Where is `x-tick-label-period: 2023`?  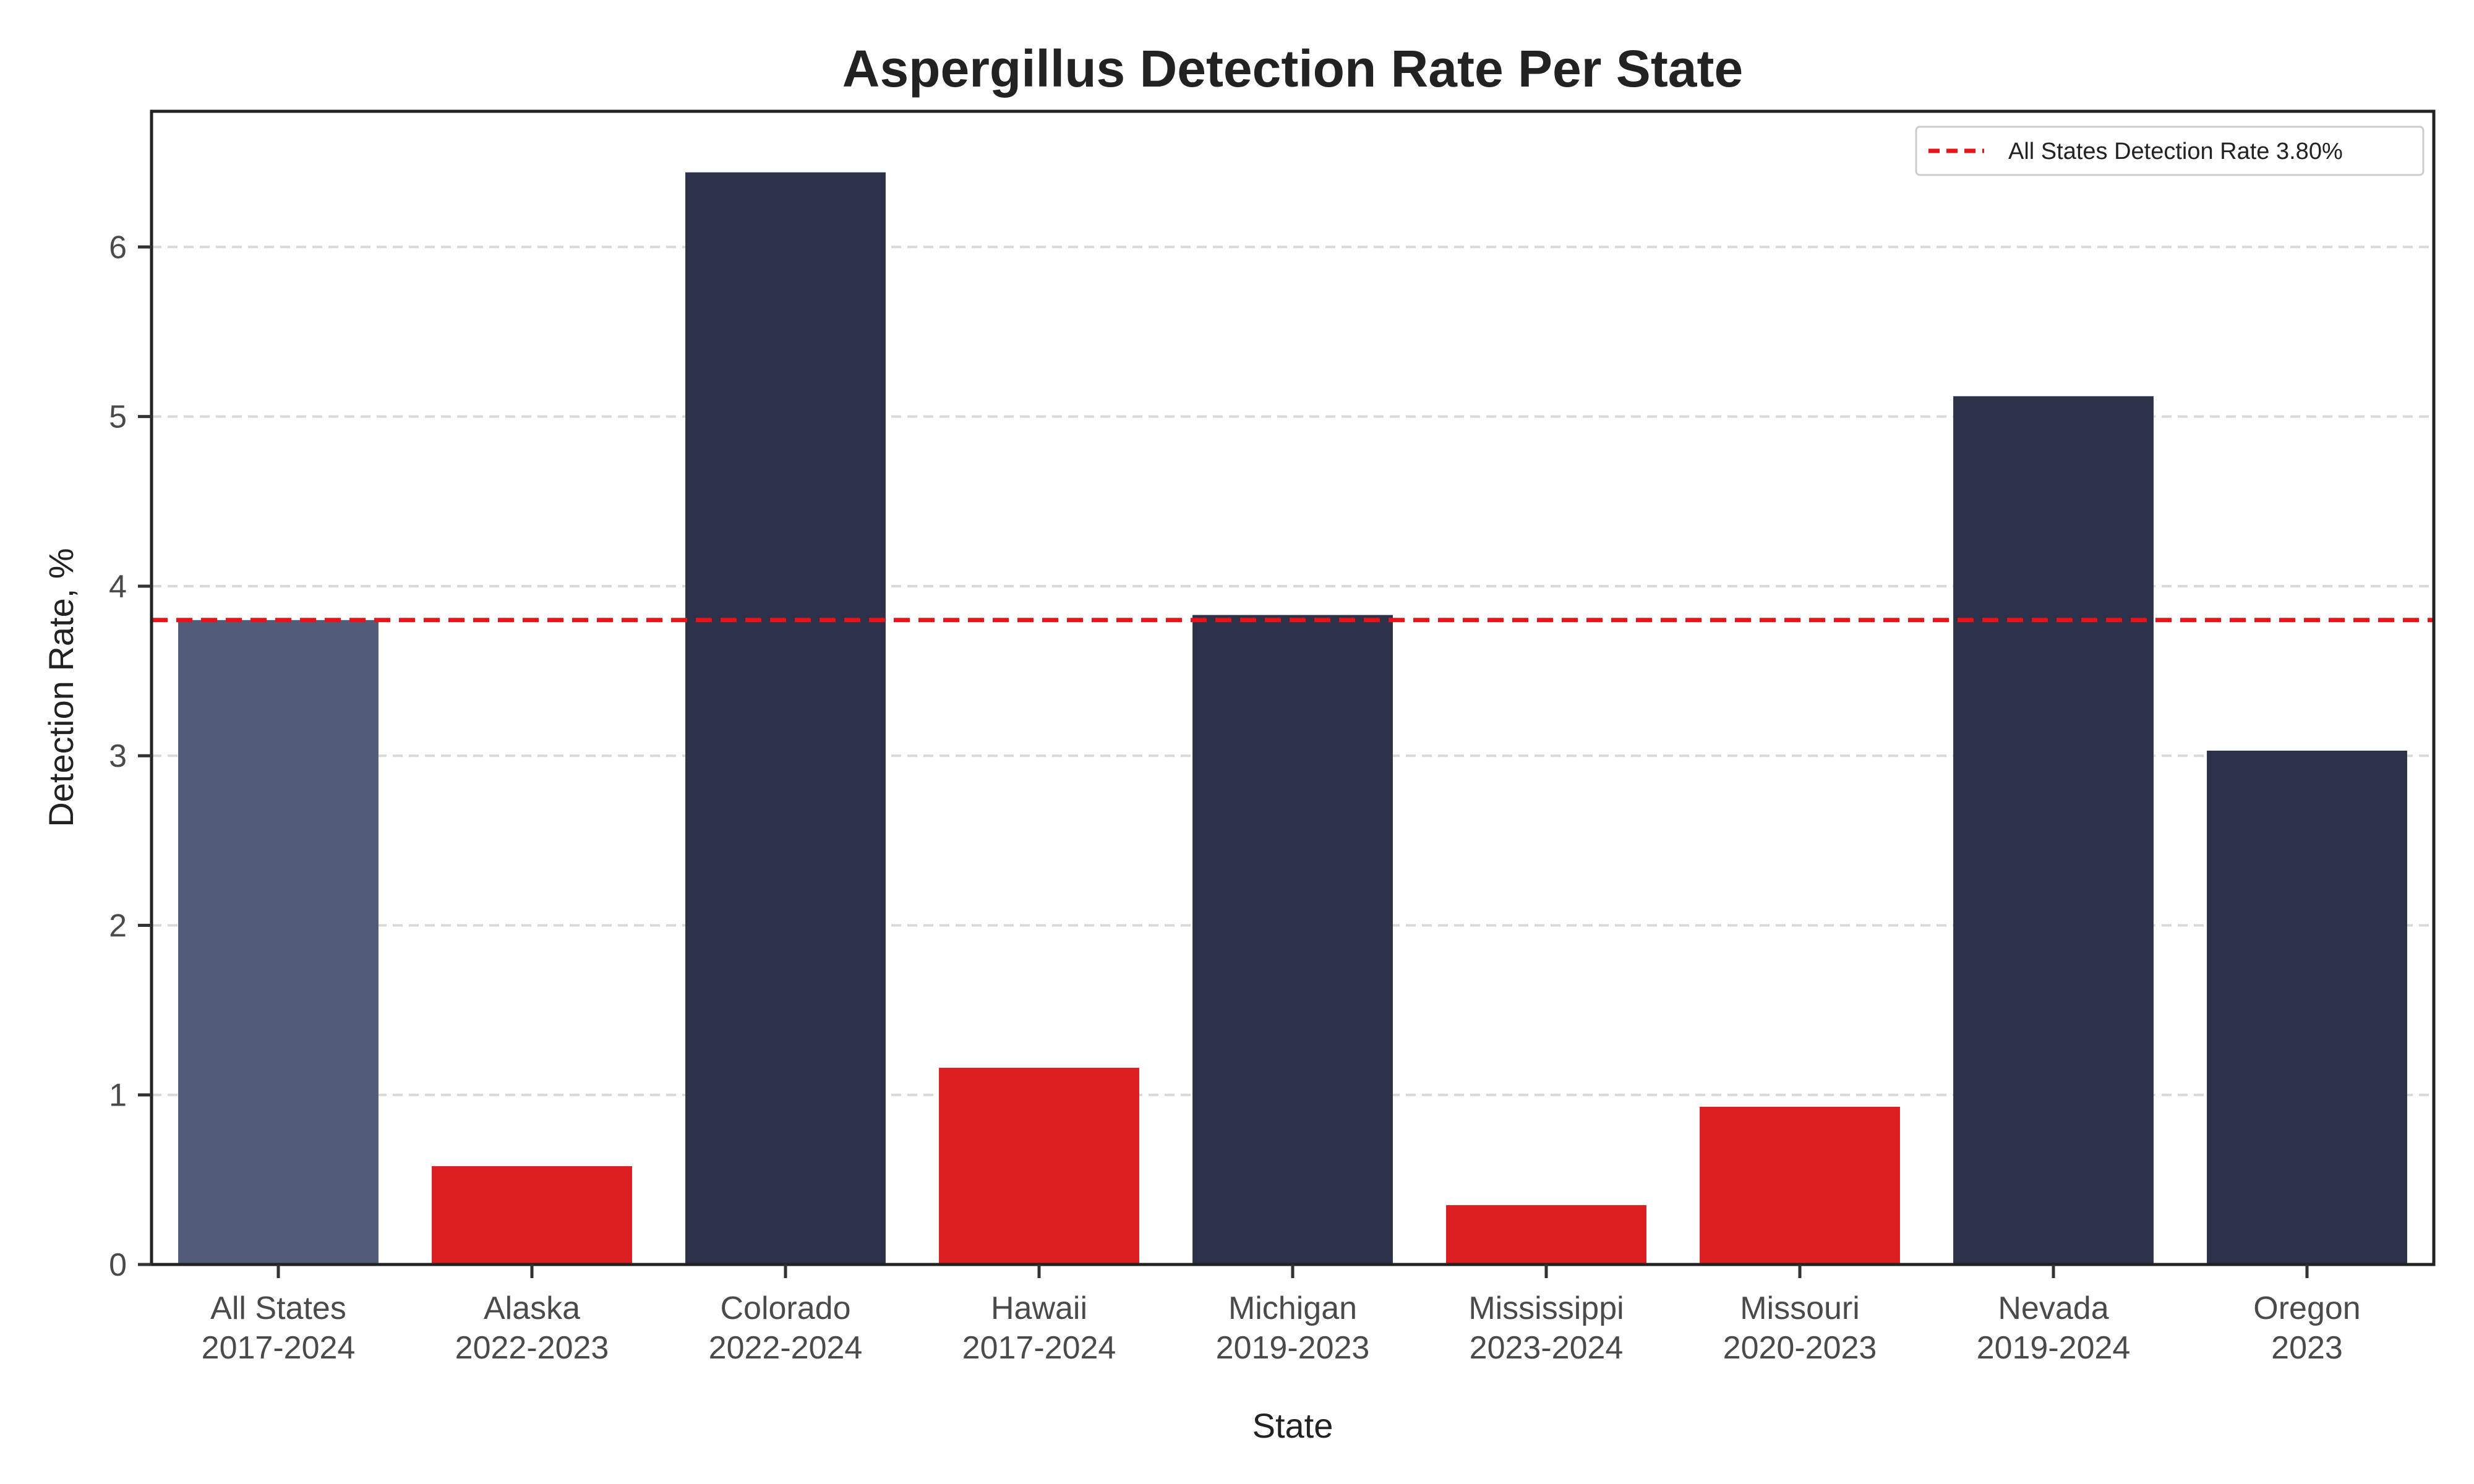
x-tick-label-period: 2023 is located at coordinates (2307, 1348).